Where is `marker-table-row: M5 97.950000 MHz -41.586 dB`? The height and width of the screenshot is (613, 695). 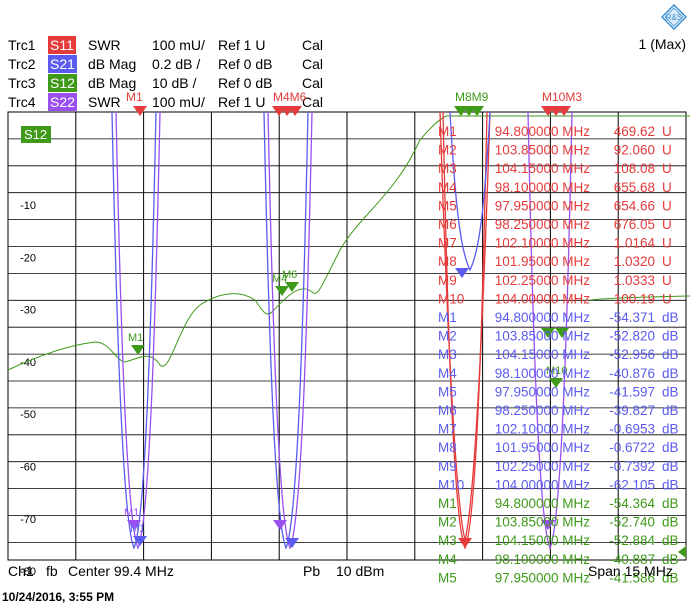
marker-table-row: M5 97.950000 MHz -41.586 dB is located at coordinates (558, 577).